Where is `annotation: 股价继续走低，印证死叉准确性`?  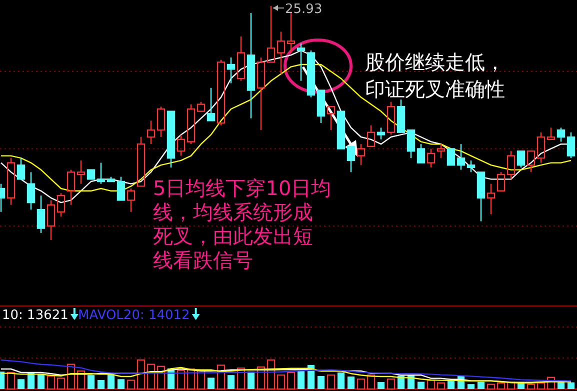 annotation: 股价继续走低，印证死叉准确性 is located at coordinates (435, 75).